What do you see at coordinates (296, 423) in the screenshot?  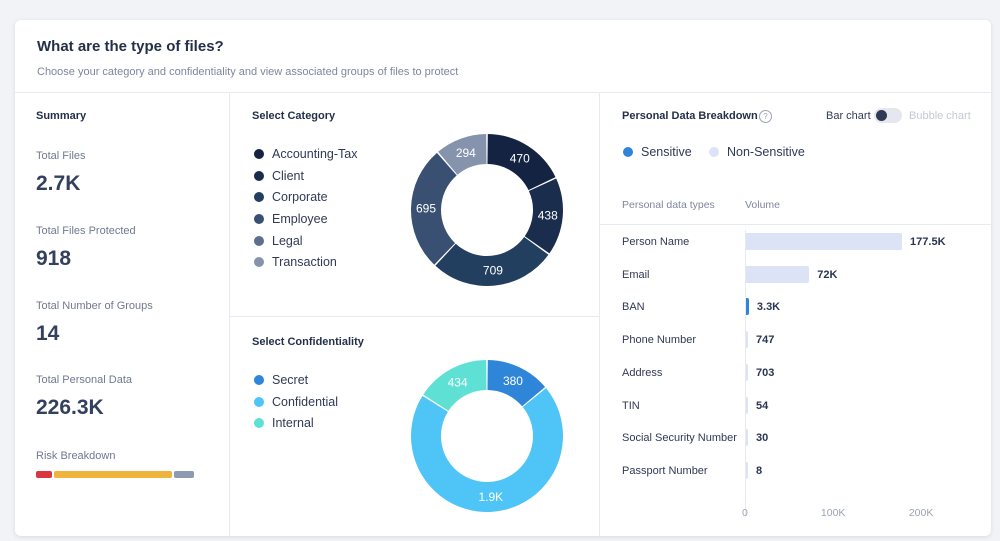 I see `confidentiality-legend-item: Internal` at bounding box center [296, 423].